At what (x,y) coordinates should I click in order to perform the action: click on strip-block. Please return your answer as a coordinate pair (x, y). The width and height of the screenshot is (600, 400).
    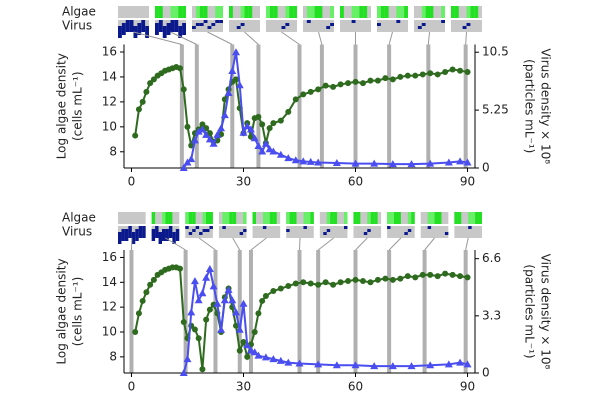
    Looking at the image, I should click on (355, 26).